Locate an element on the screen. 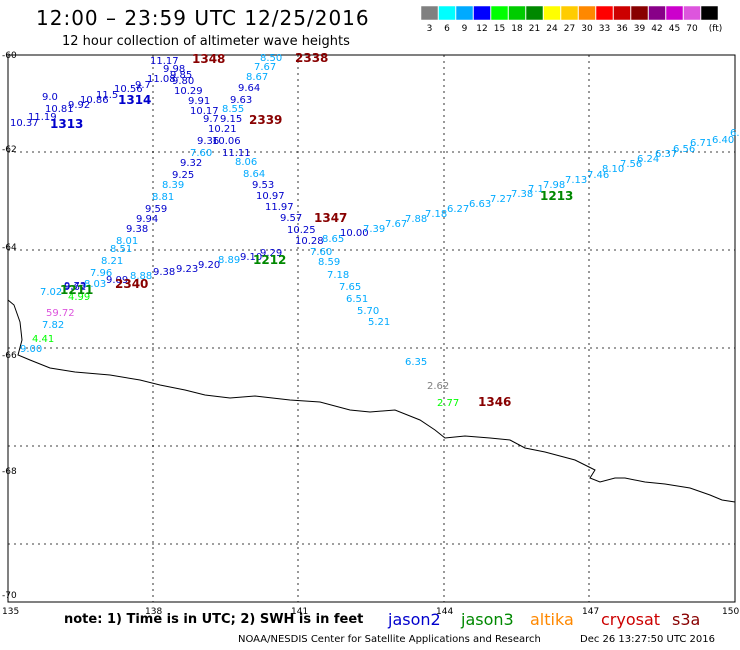 The image size is (740, 650). swh-value: 8.55 is located at coordinates (233, 109).